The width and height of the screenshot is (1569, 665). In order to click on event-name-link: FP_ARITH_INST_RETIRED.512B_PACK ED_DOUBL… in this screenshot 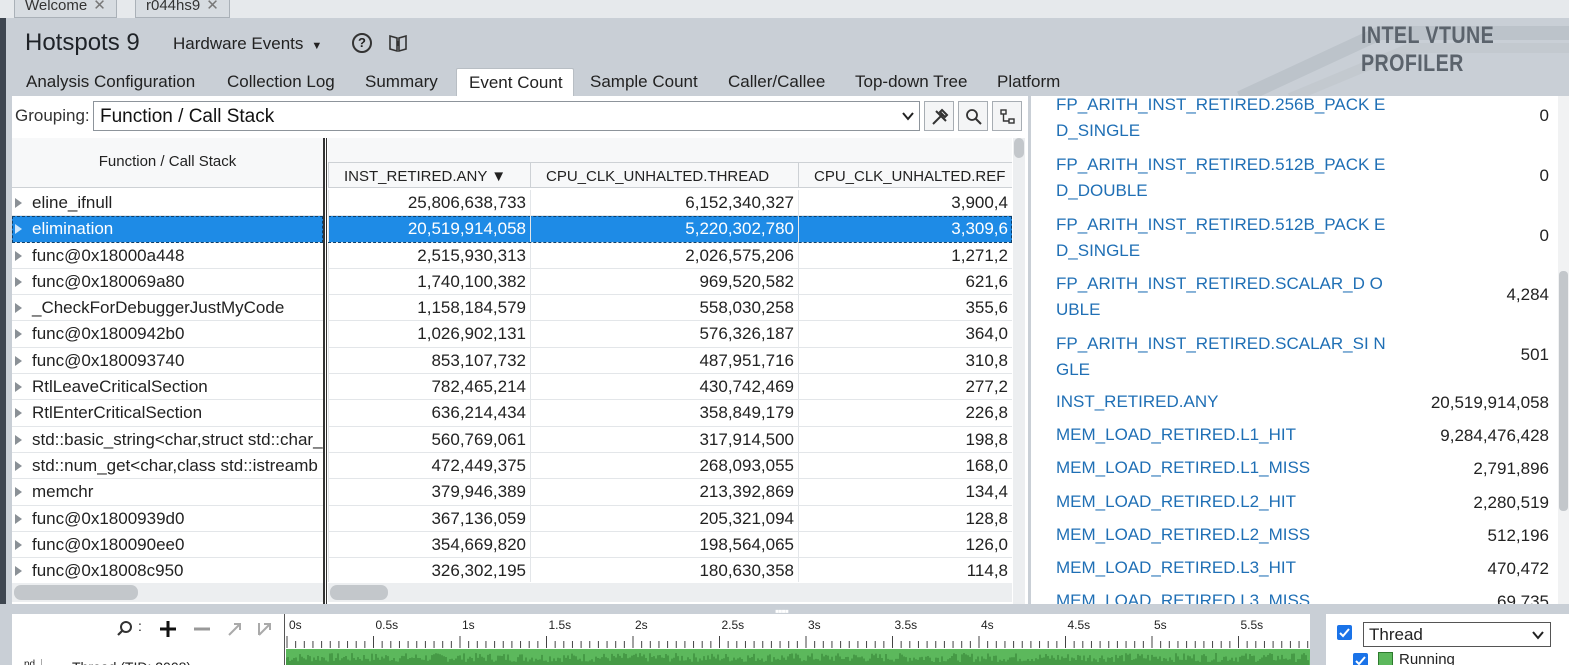, I will do `click(1221, 177)`.